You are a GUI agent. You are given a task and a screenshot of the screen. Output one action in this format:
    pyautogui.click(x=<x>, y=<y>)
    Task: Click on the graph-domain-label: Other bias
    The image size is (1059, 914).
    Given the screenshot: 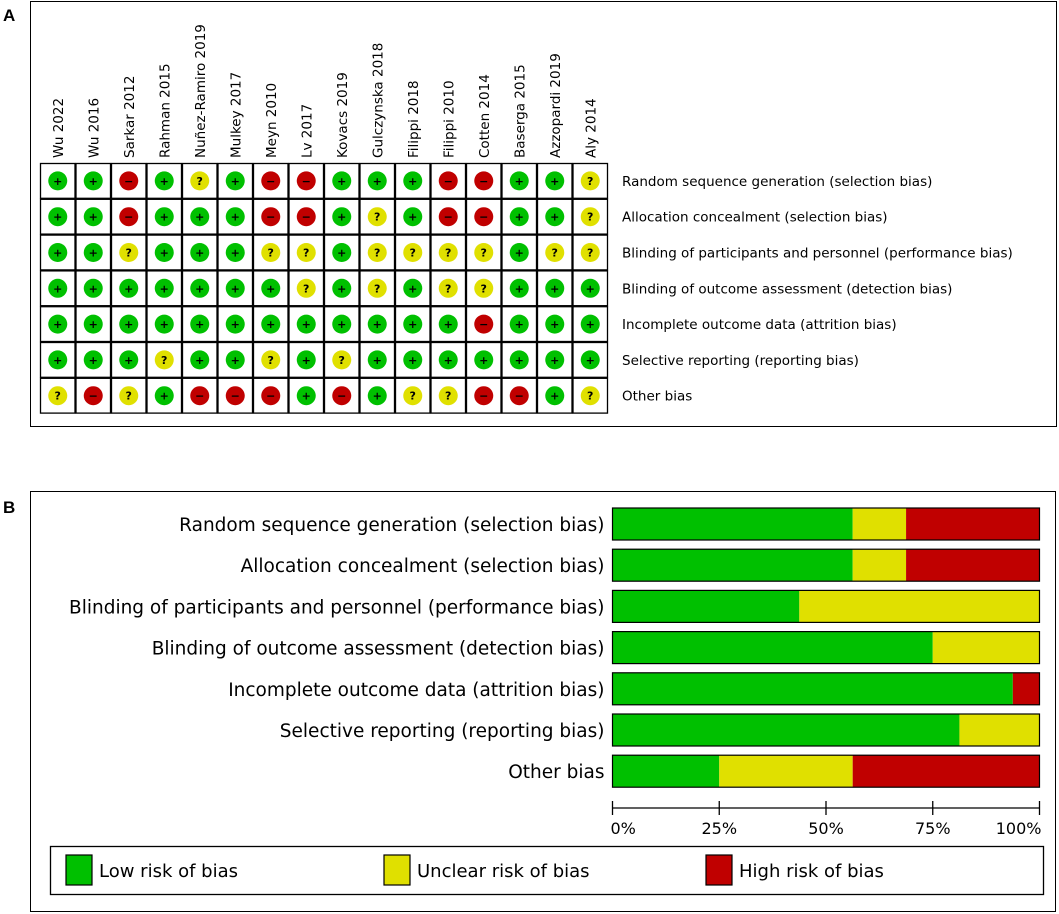 What is the action you would take?
    pyautogui.click(x=556, y=772)
    